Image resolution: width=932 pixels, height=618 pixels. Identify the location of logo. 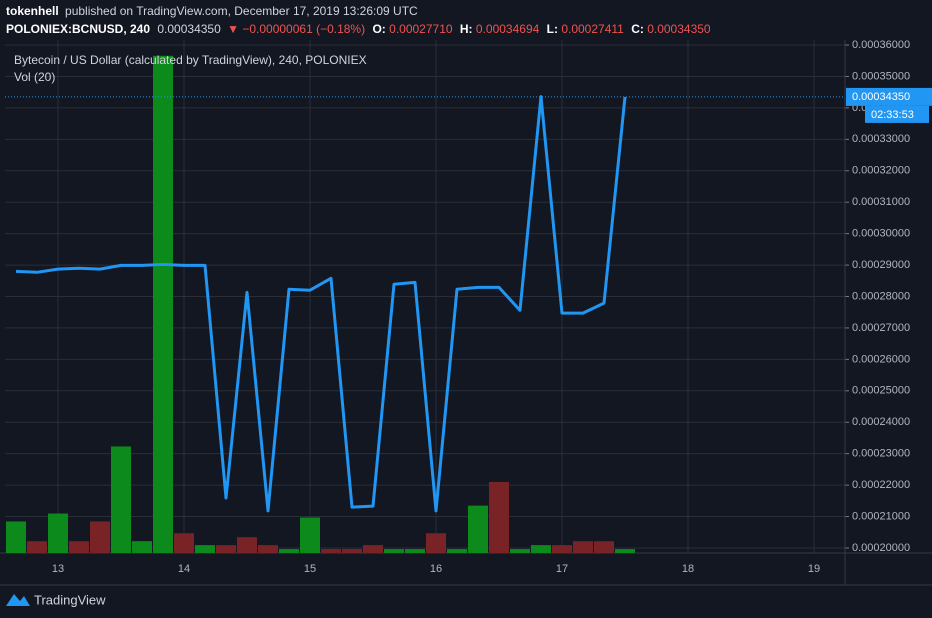
(18, 600).